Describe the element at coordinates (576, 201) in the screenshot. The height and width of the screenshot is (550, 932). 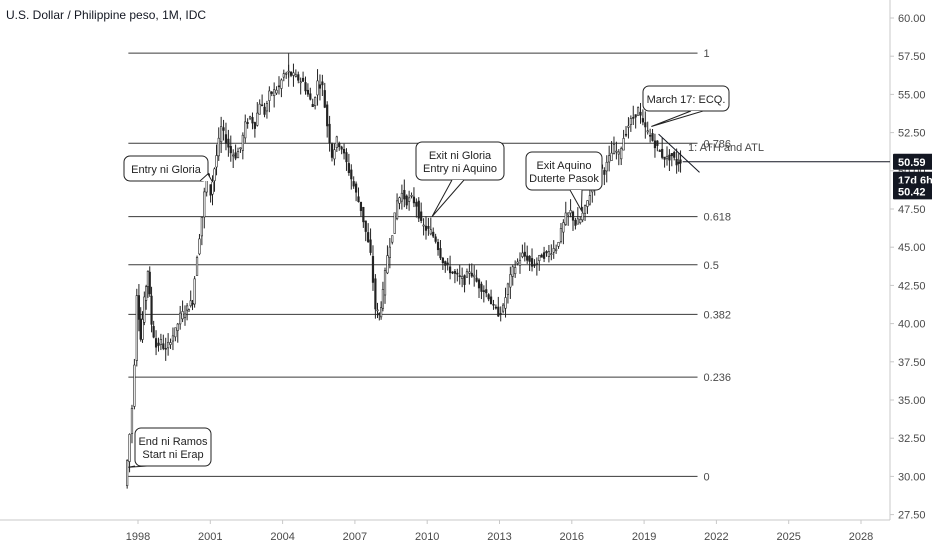
I see `annotation-callout-pointer` at that location.